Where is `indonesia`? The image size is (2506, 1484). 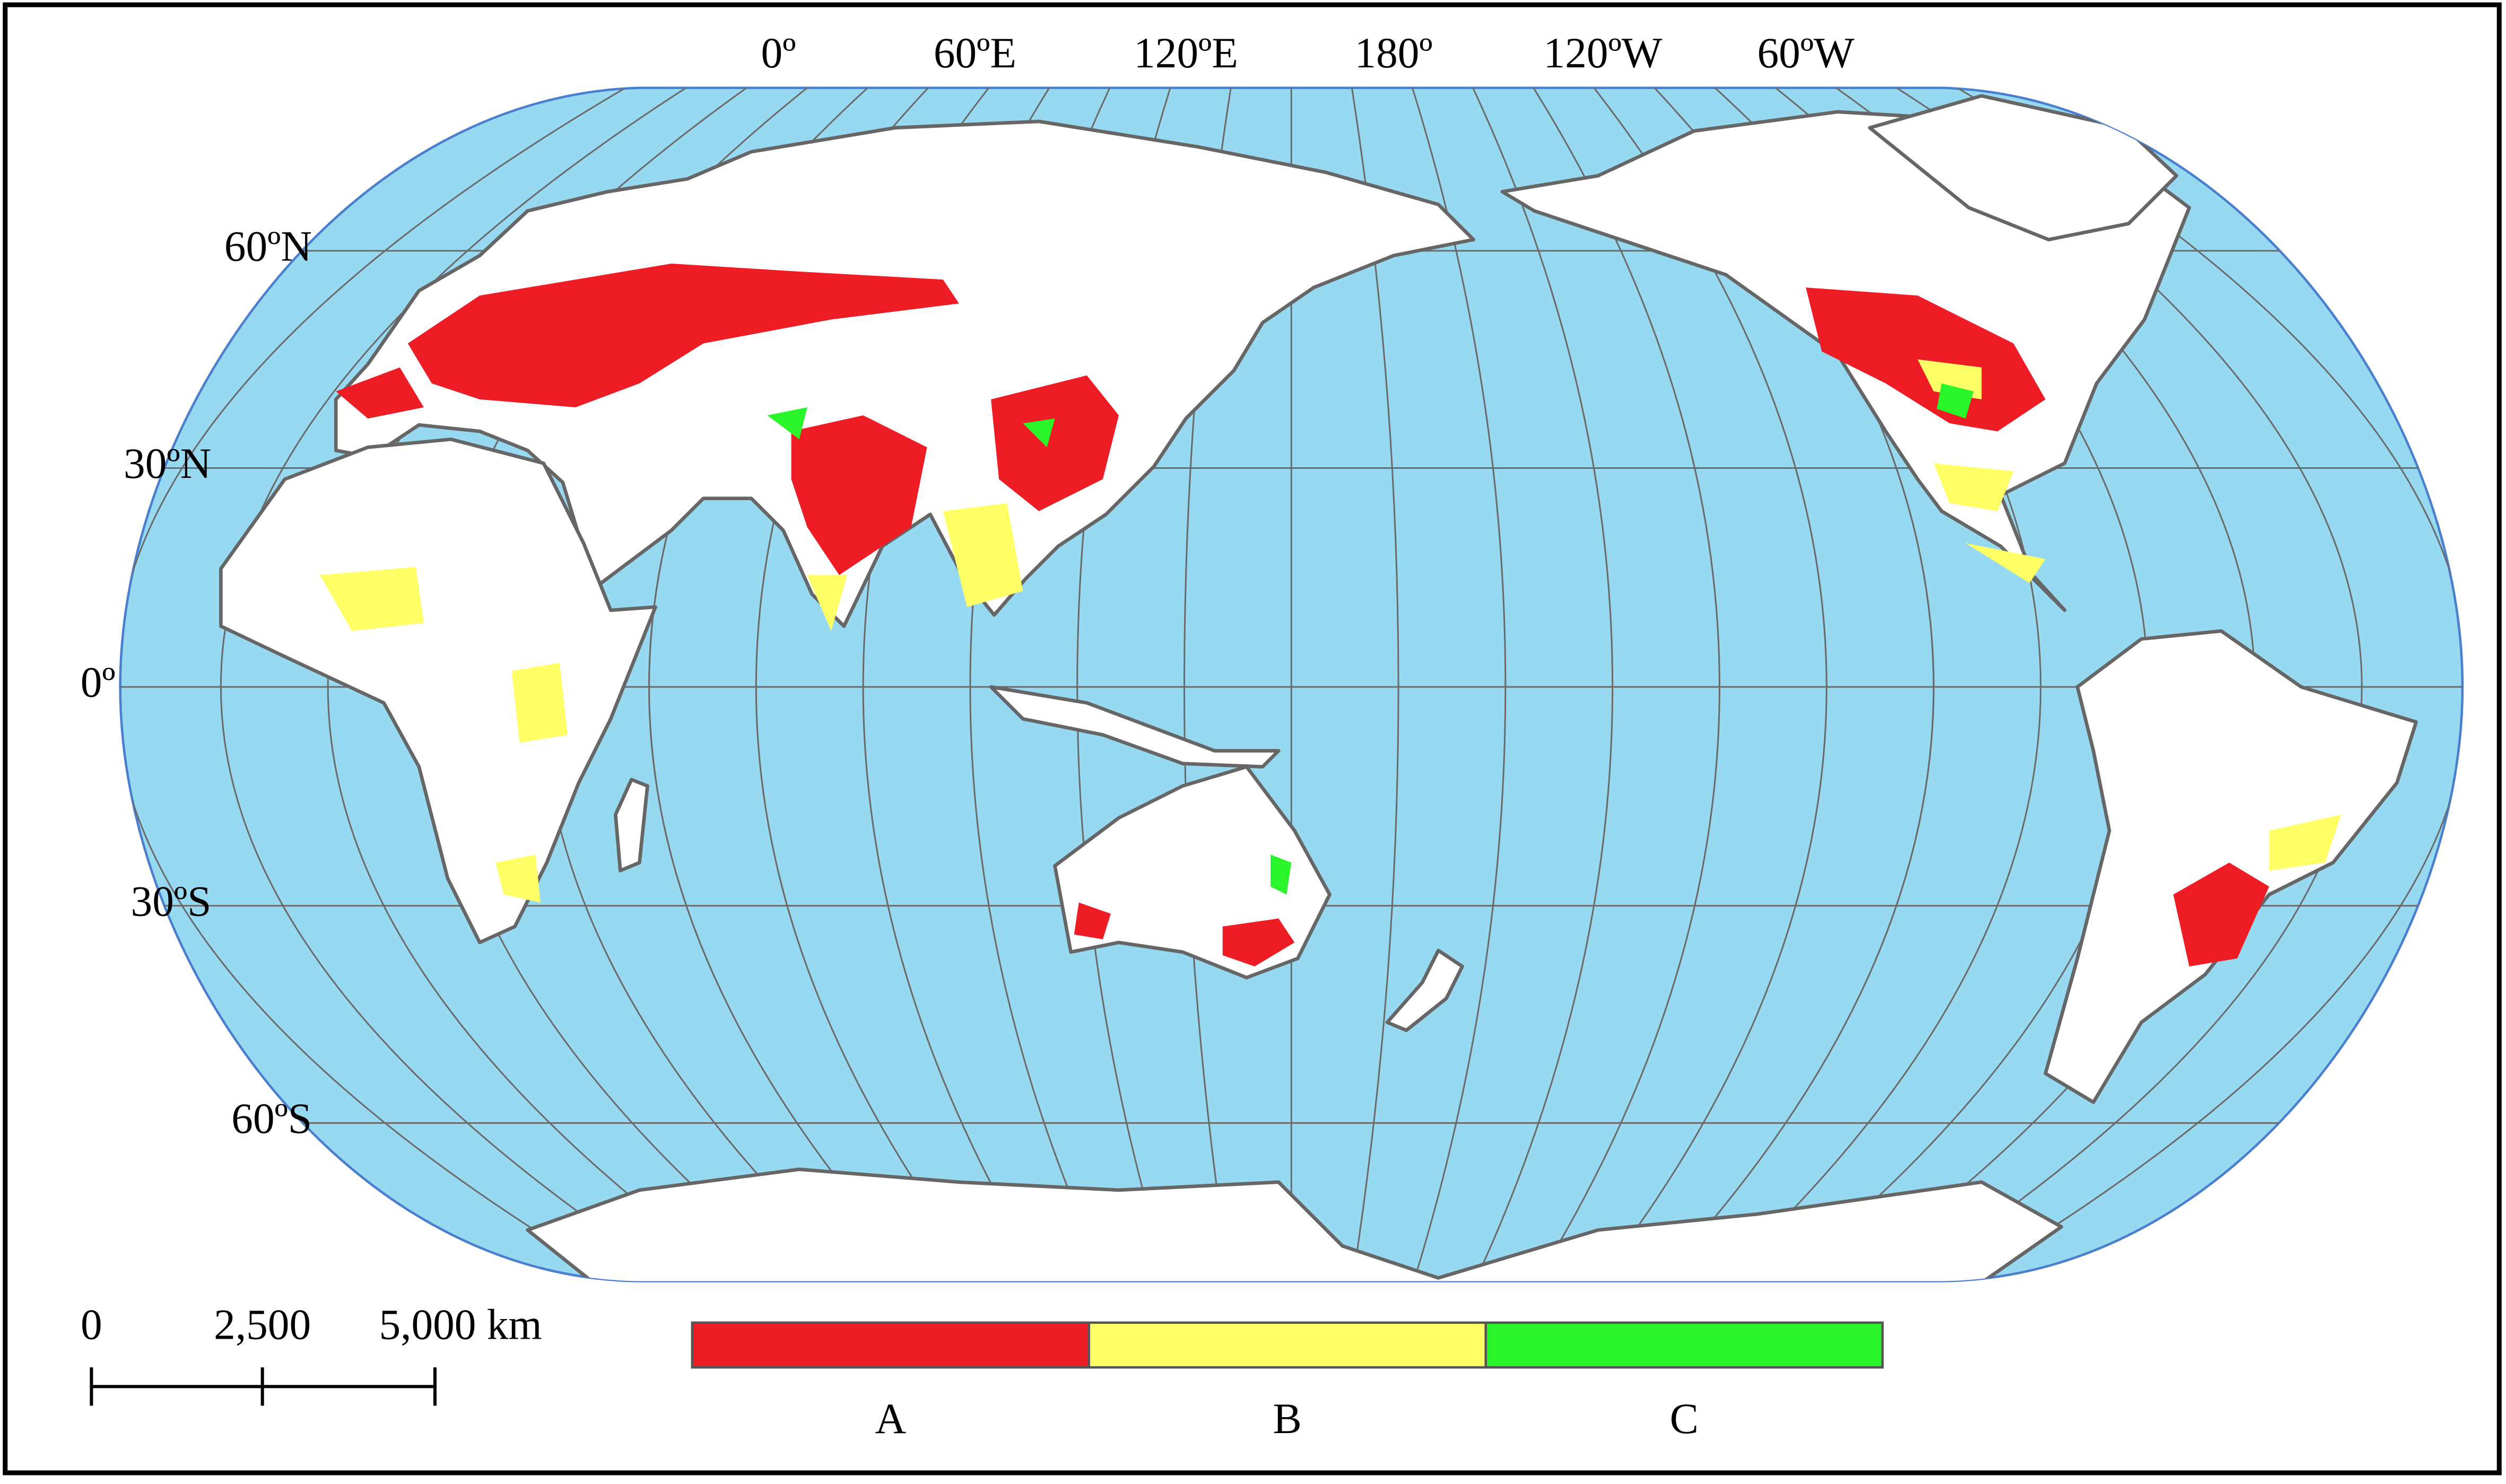
indonesia is located at coordinates (1135, 727).